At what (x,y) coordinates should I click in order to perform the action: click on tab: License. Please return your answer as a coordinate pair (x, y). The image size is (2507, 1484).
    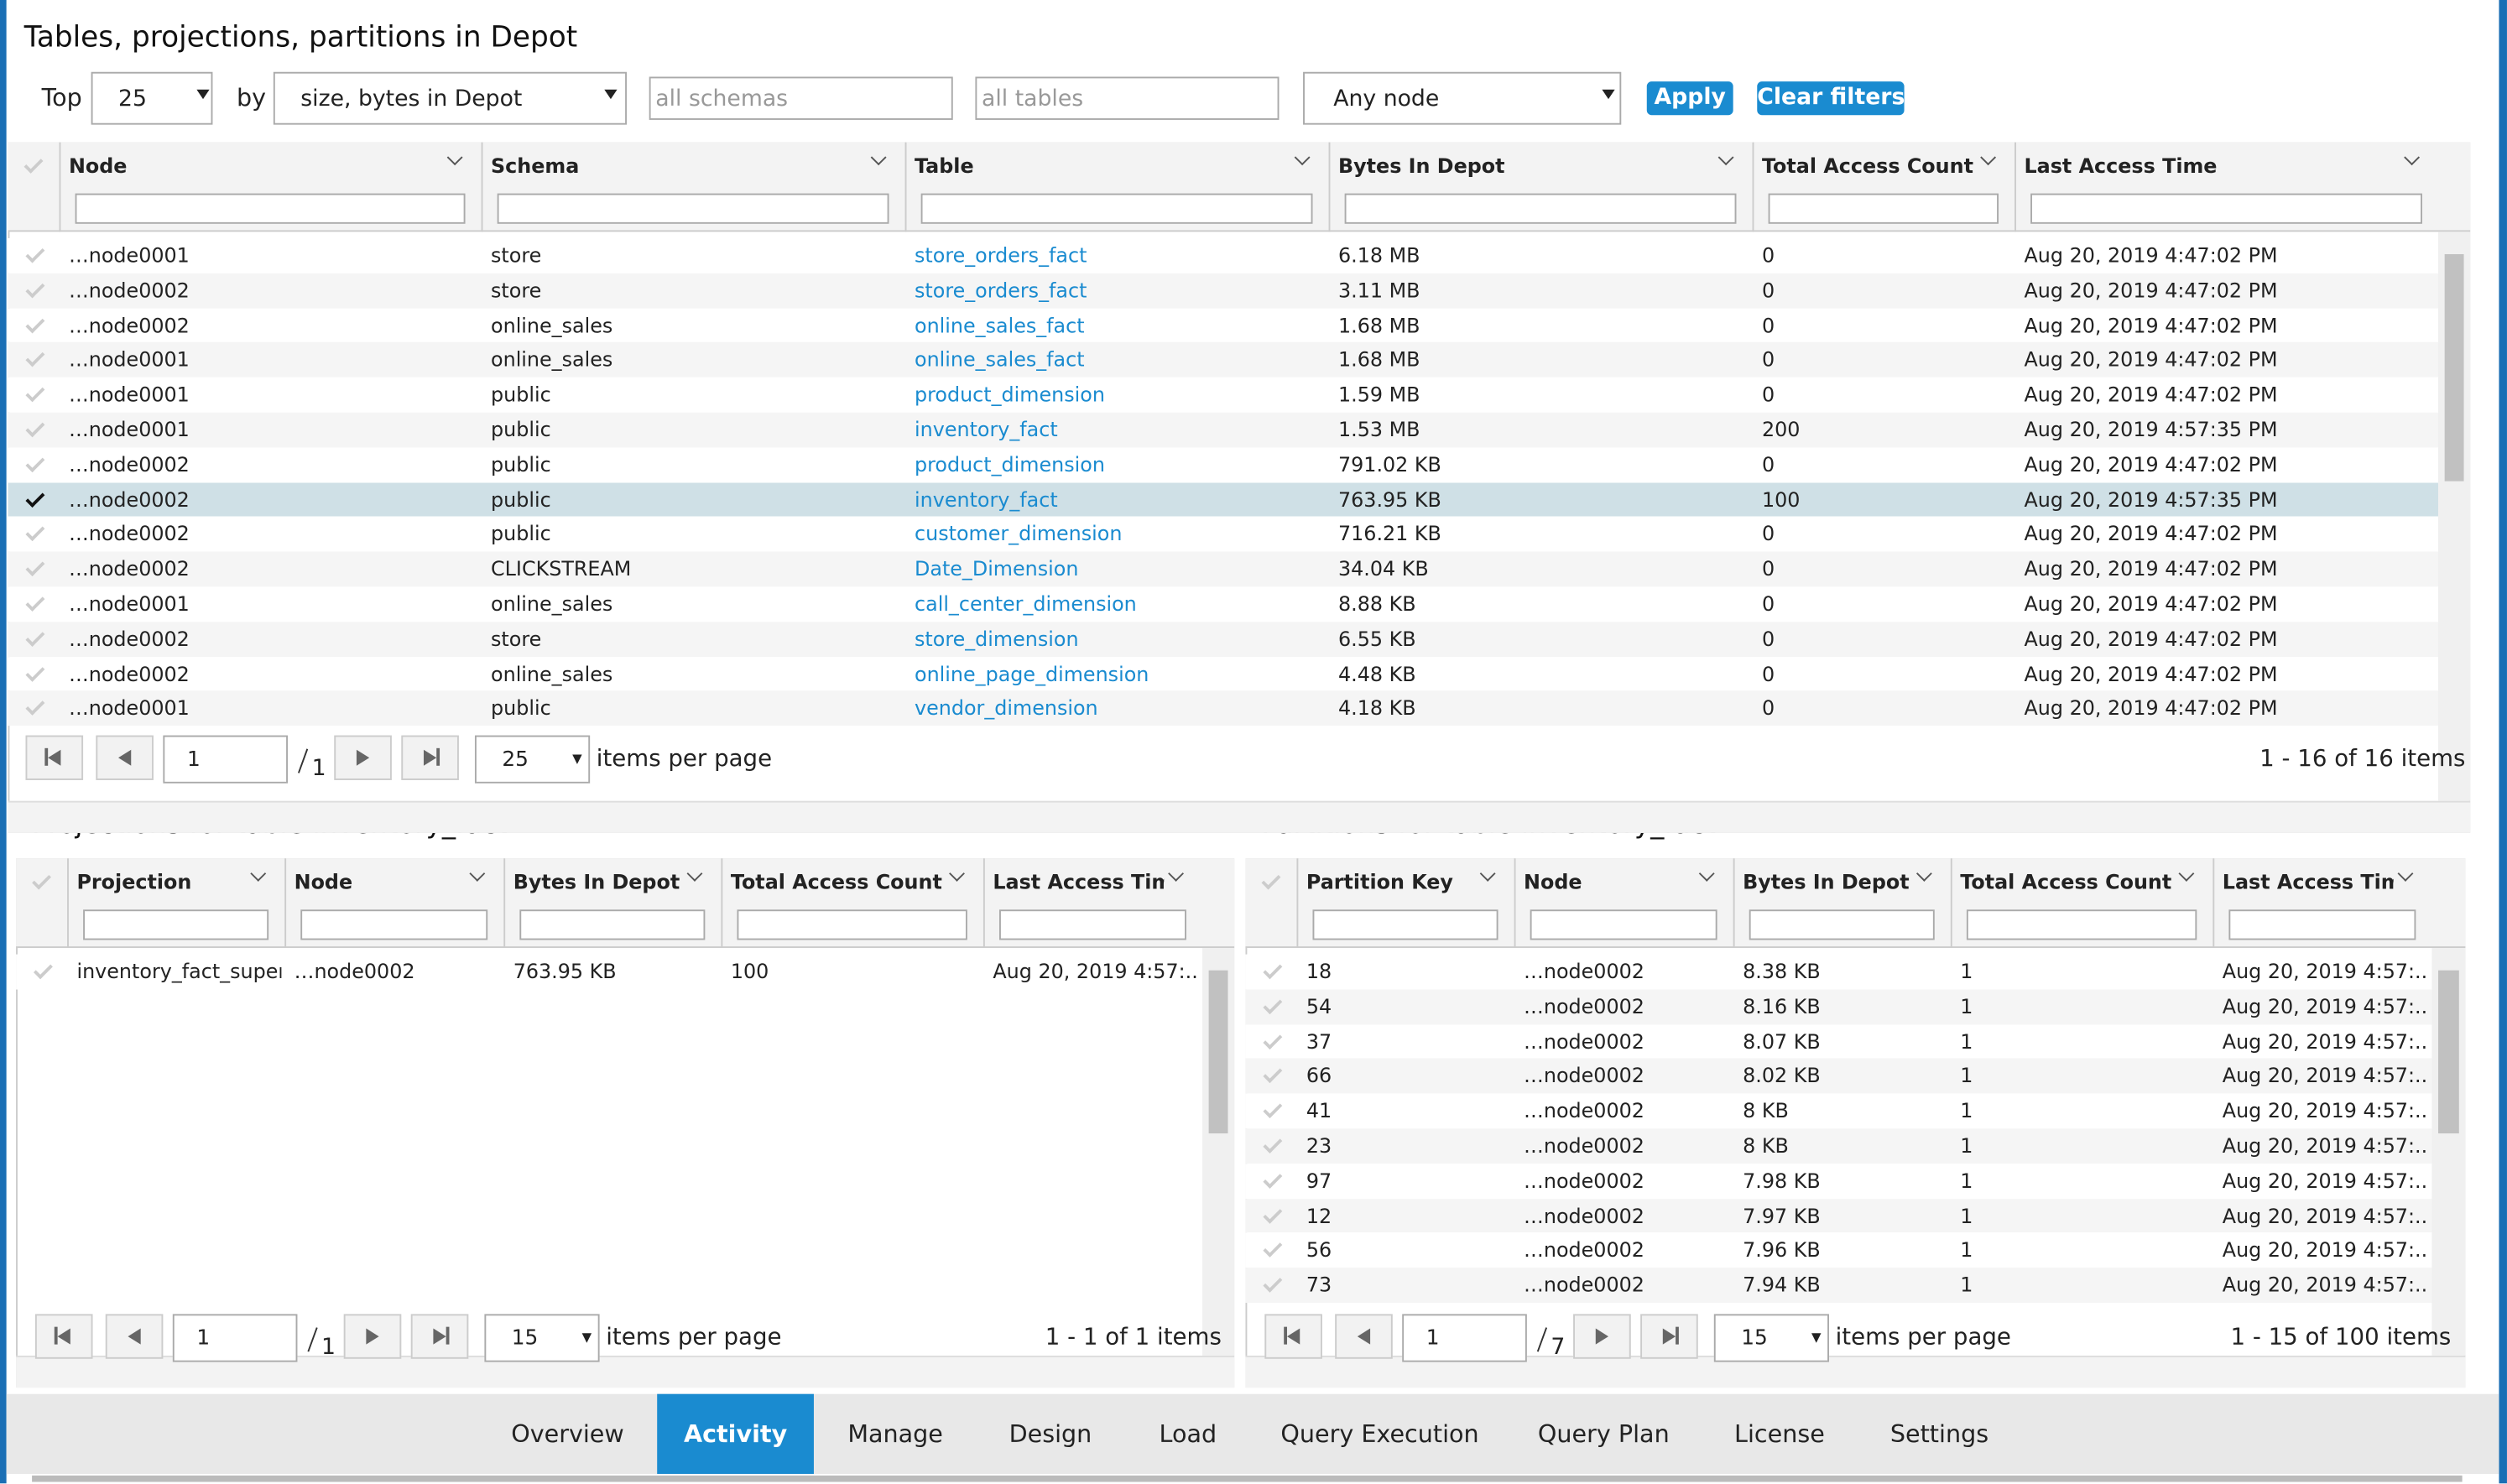
    Looking at the image, I should click on (1779, 1434).